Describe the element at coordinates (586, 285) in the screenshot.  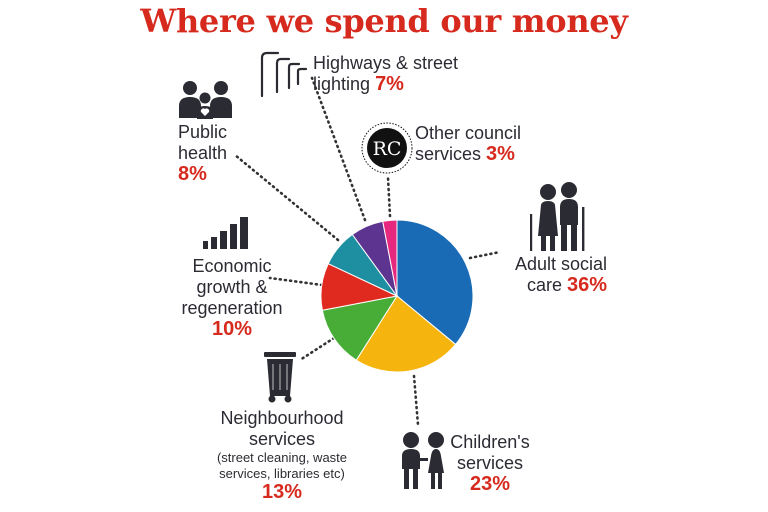
I see `adult-pct: 36%` at that location.